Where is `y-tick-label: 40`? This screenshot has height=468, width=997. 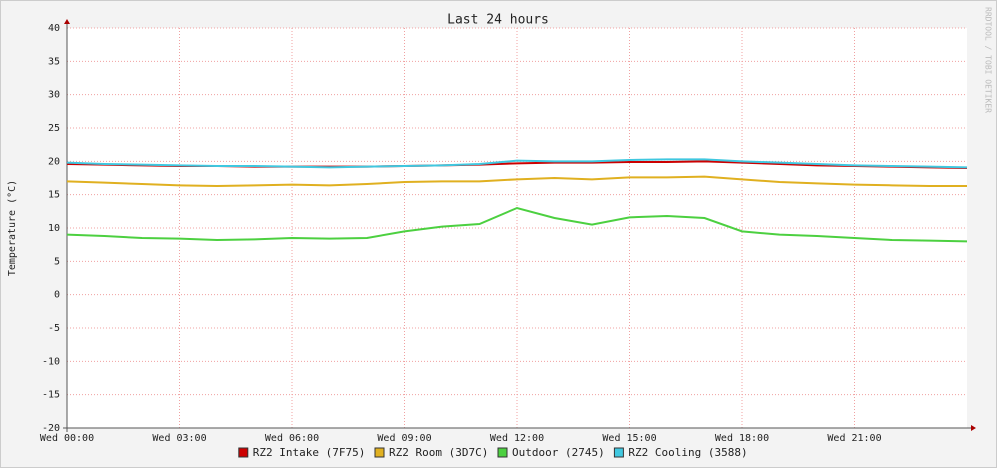
y-tick-label: 40 is located at coordinates (54, 28).